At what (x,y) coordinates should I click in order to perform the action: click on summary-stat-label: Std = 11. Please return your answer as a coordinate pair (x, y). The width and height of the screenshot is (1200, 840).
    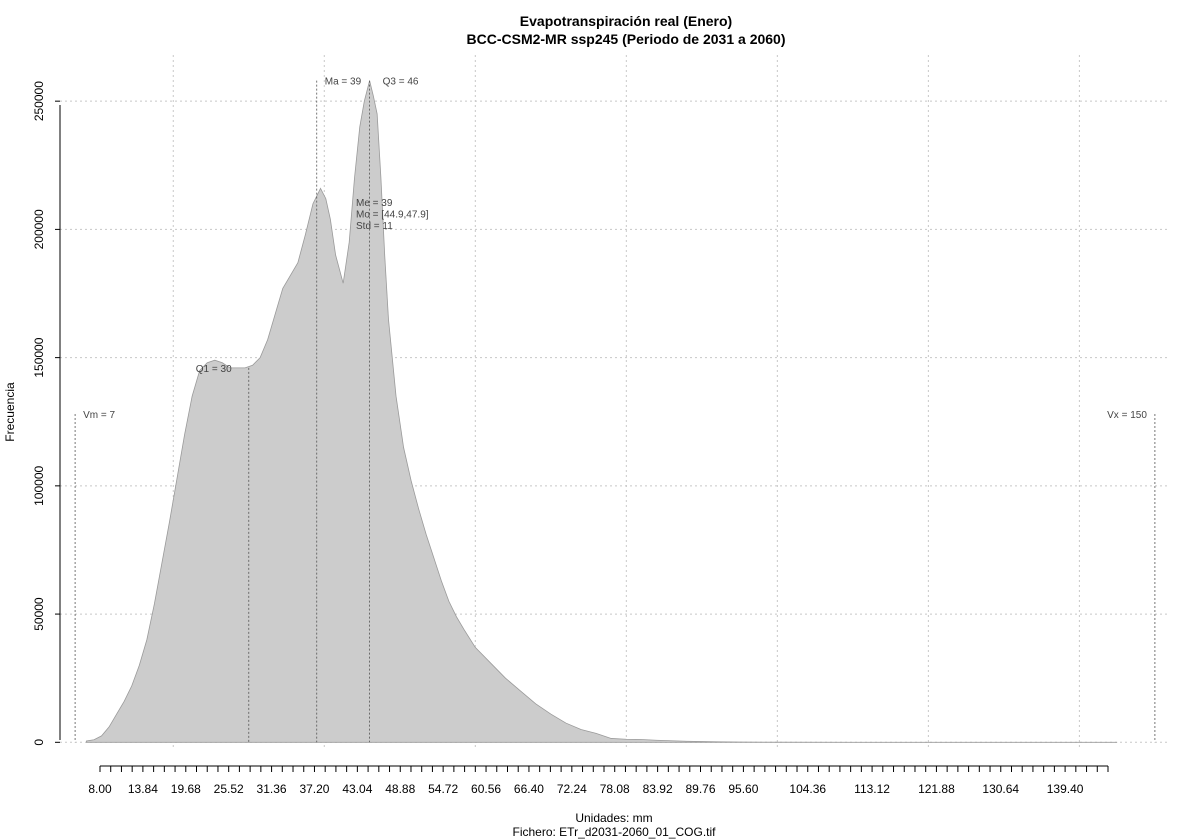
    Looking at the image, I should click on (374, 226).